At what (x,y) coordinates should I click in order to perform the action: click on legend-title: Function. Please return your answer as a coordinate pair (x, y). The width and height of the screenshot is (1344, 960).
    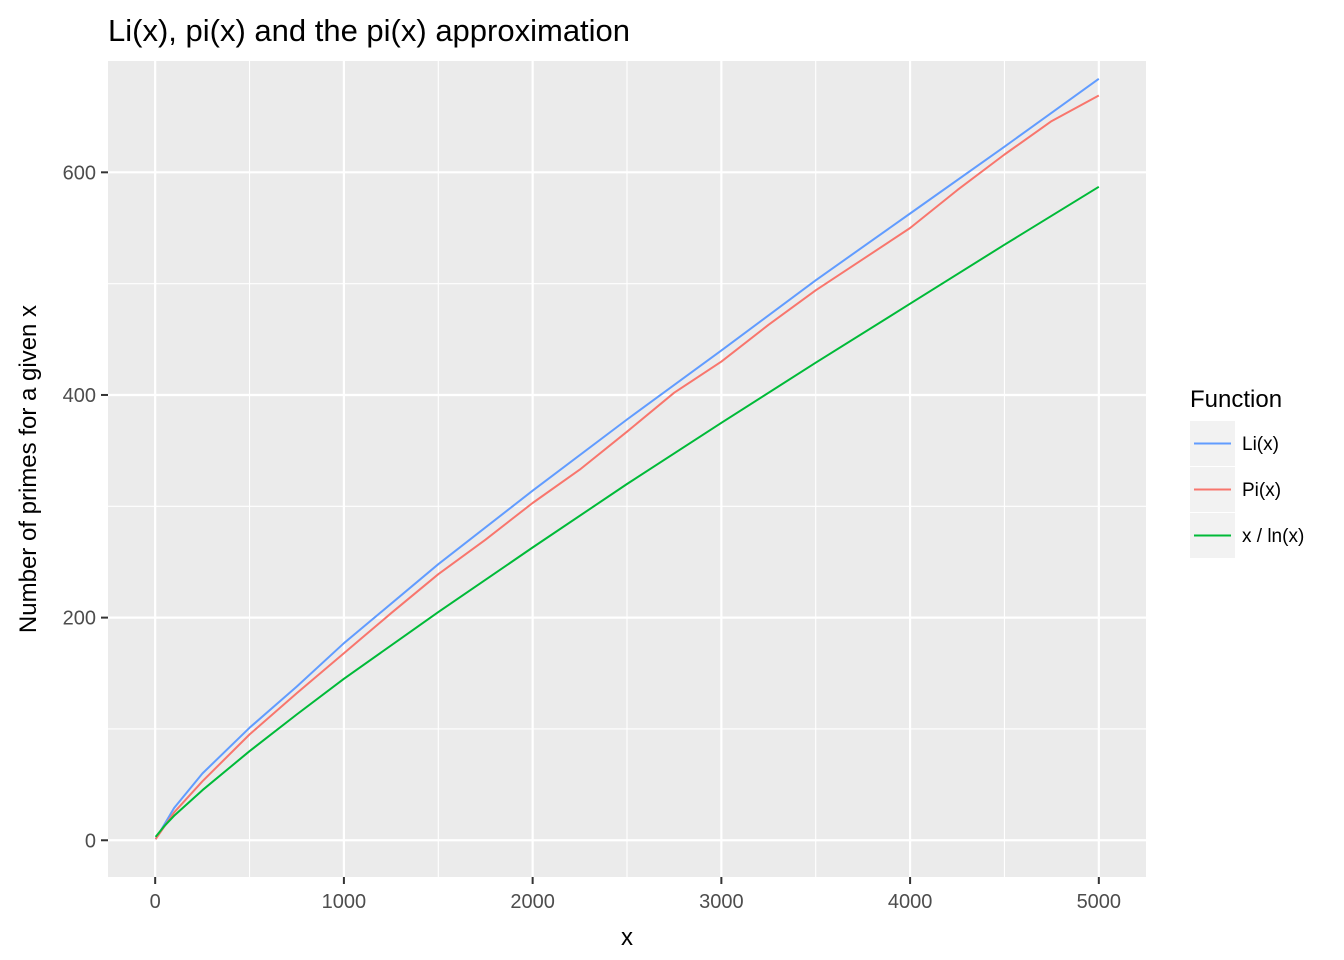
    Looking at the image, I should click on (1236, 399).